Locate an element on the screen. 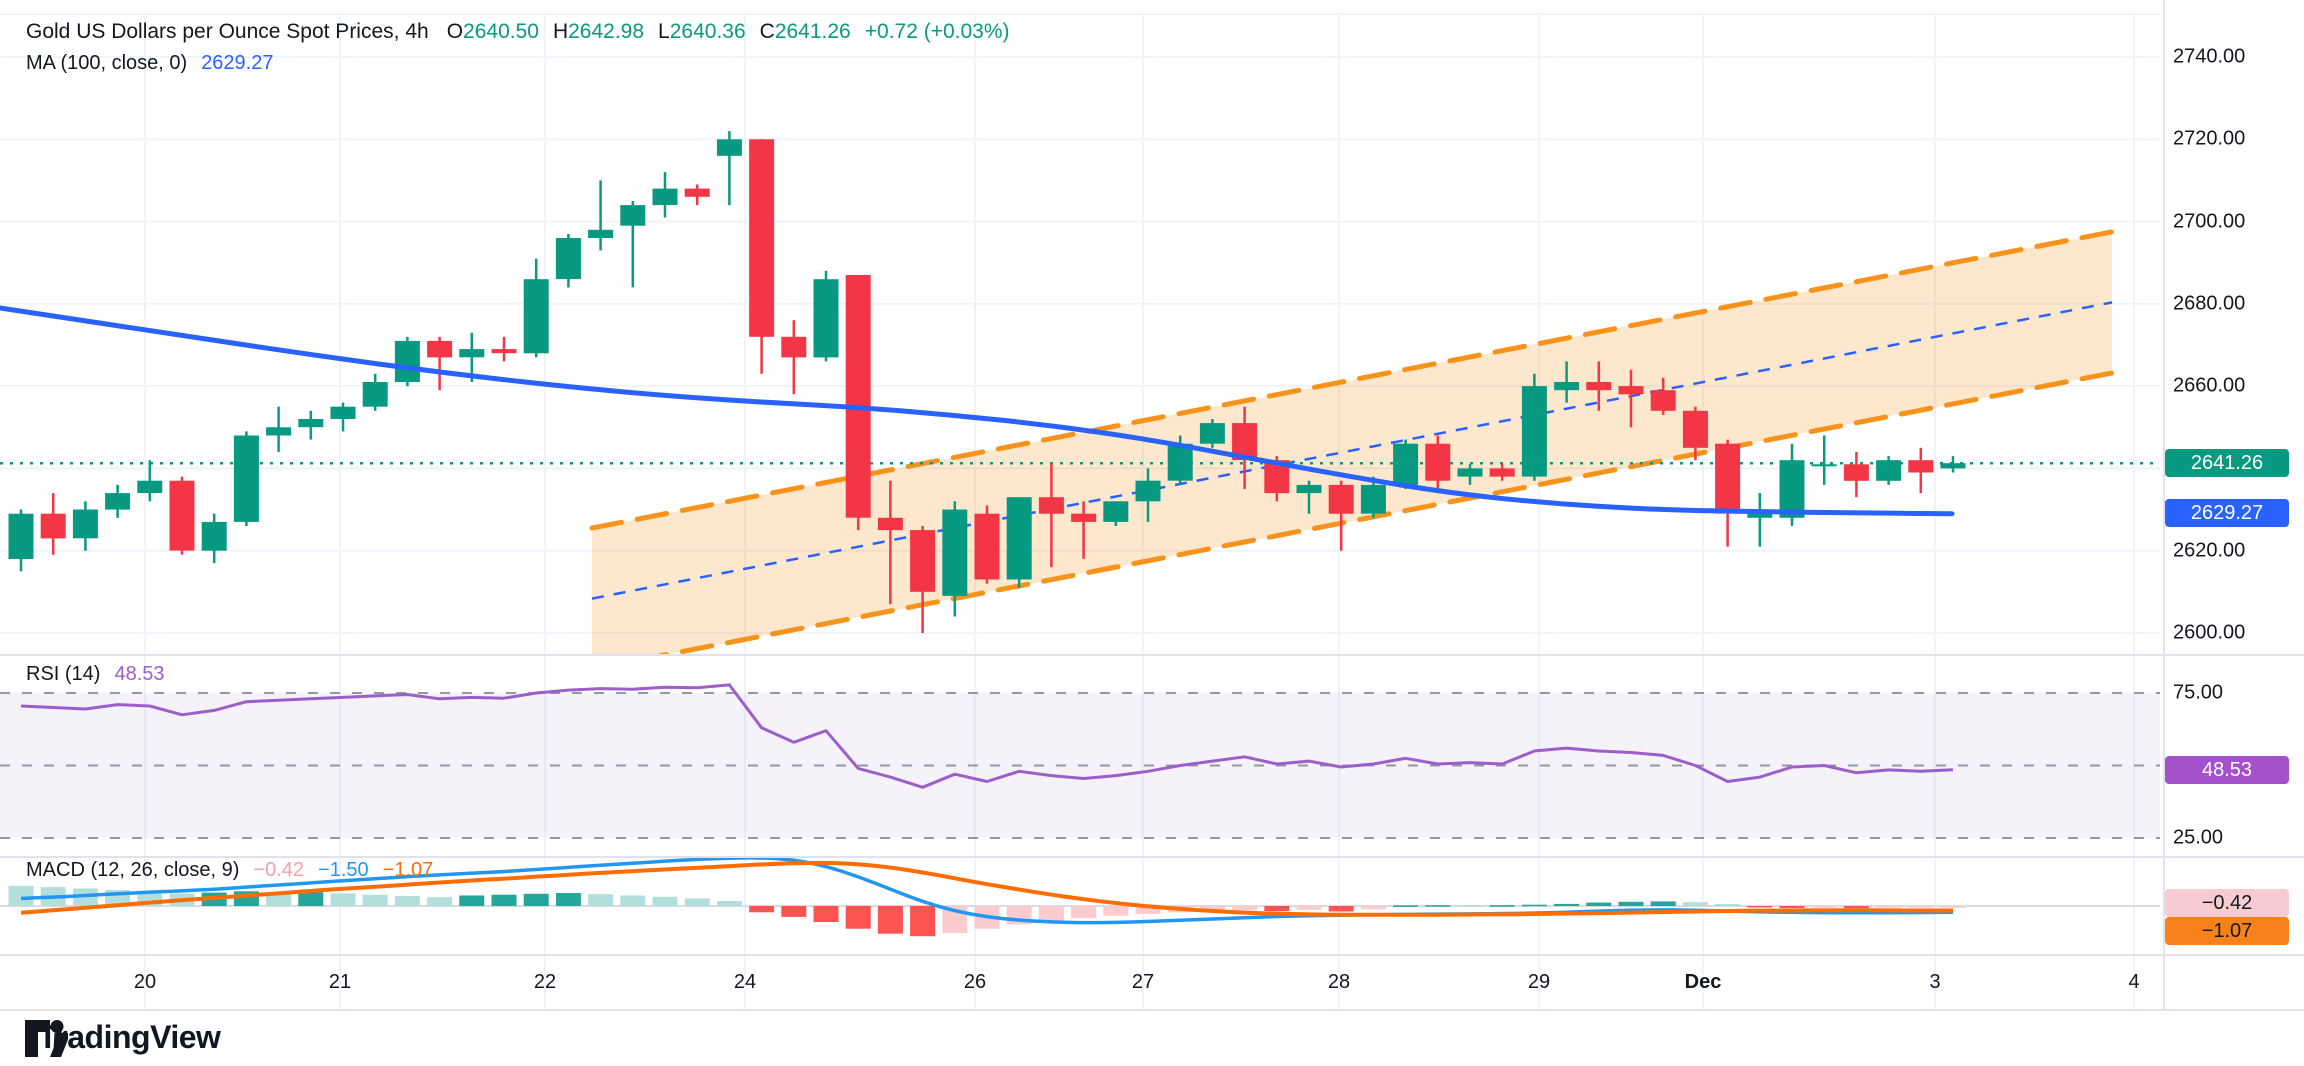  price-axis-label: 2680.00 is located at coordinates (2209, 303).